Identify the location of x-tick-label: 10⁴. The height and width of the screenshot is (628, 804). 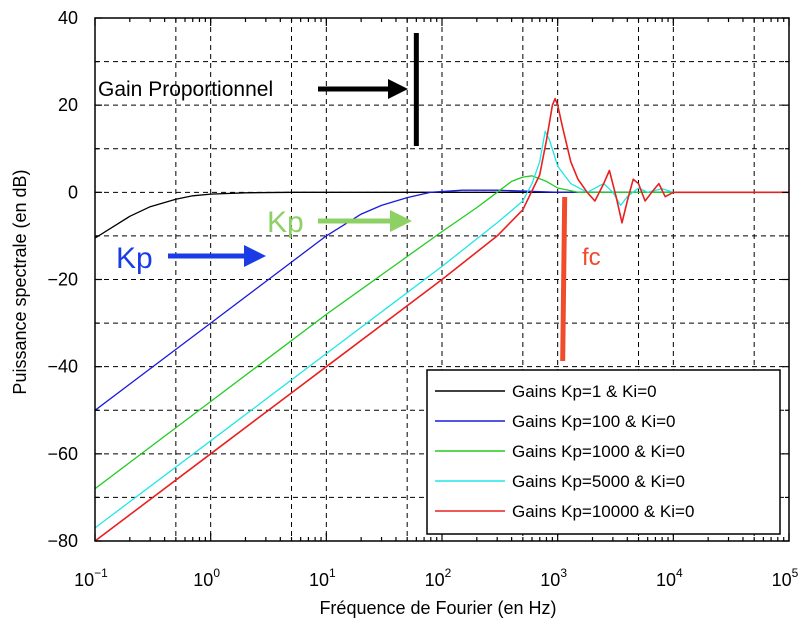
(669, 578).